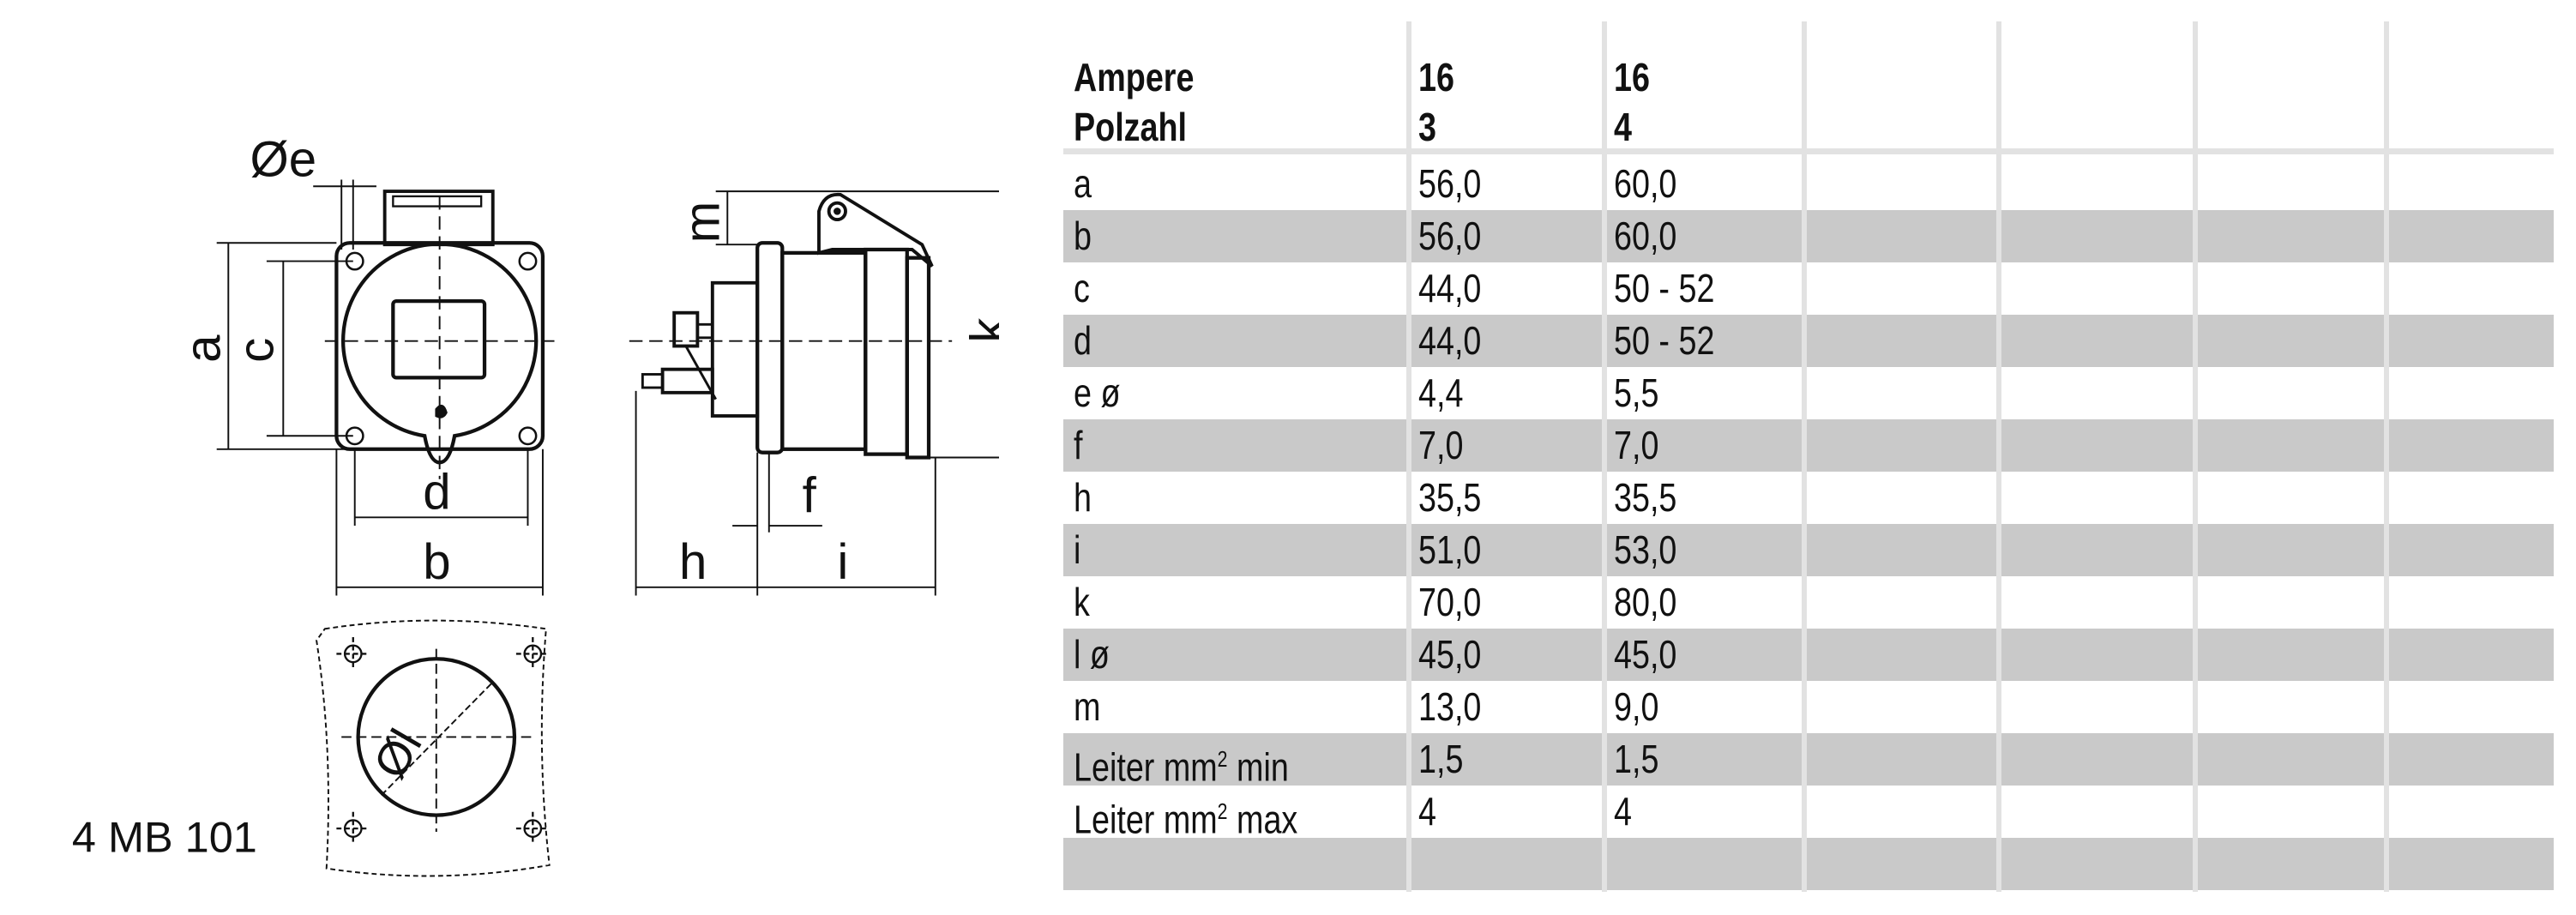 The width and height of the screenshot is (2576, 915). I want to click on row-label: Leiter mm2 min, so click(1181, 763).